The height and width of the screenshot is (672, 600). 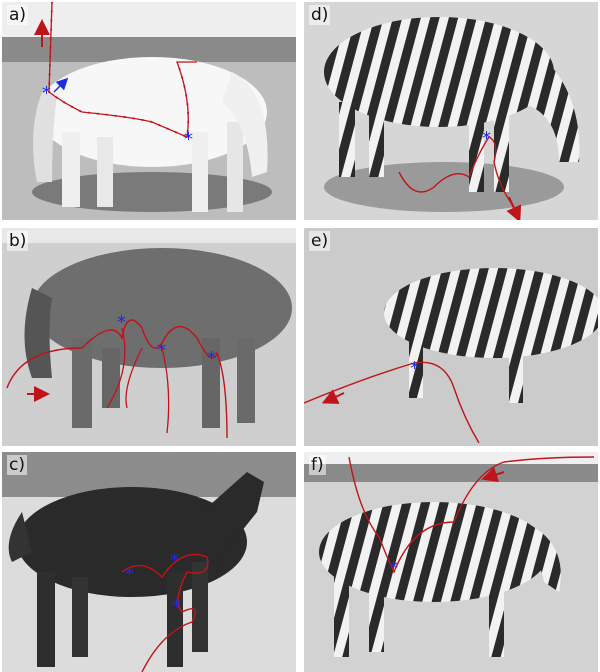 I want to click on panel-label: c), so click(x=17, y=465).